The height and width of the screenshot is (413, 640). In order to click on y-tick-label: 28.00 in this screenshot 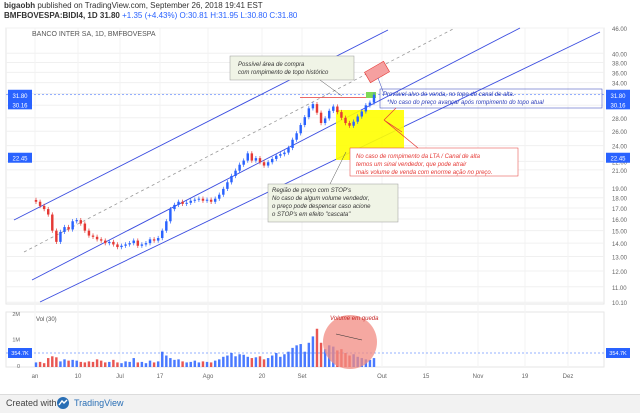, I will do `click(620, 120)`.